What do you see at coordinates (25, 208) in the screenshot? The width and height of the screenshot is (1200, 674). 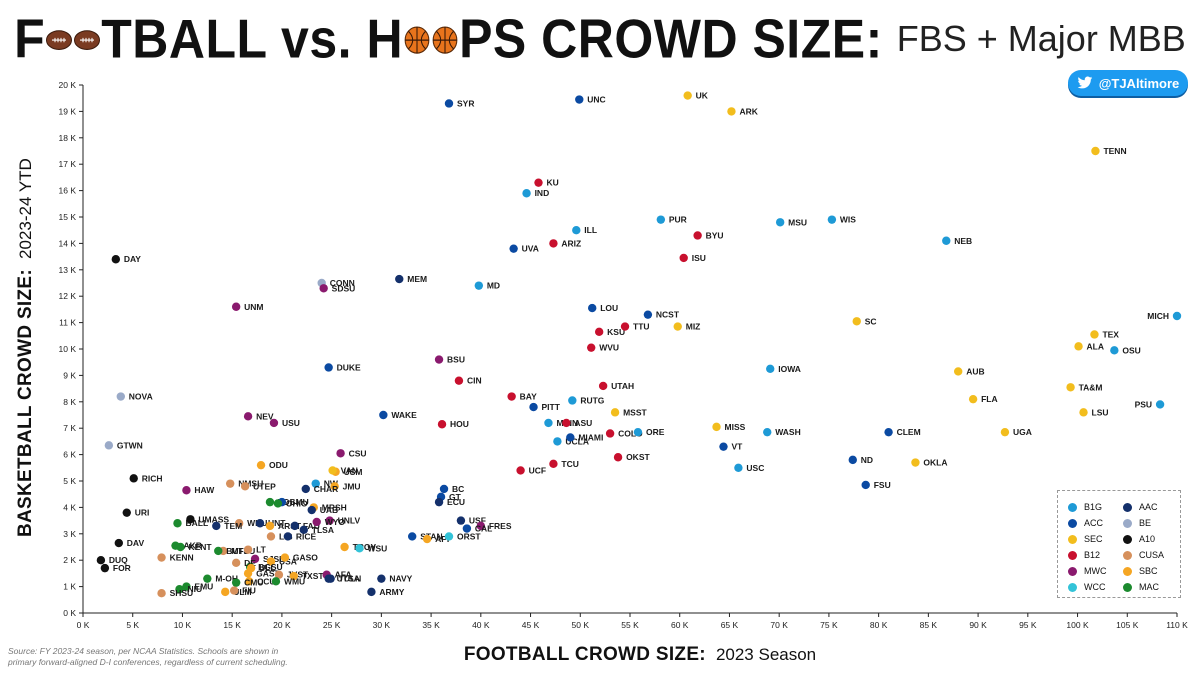 I see `y-axis-title-regular: 2023-24 YTD` at bounding box center [25, 208].